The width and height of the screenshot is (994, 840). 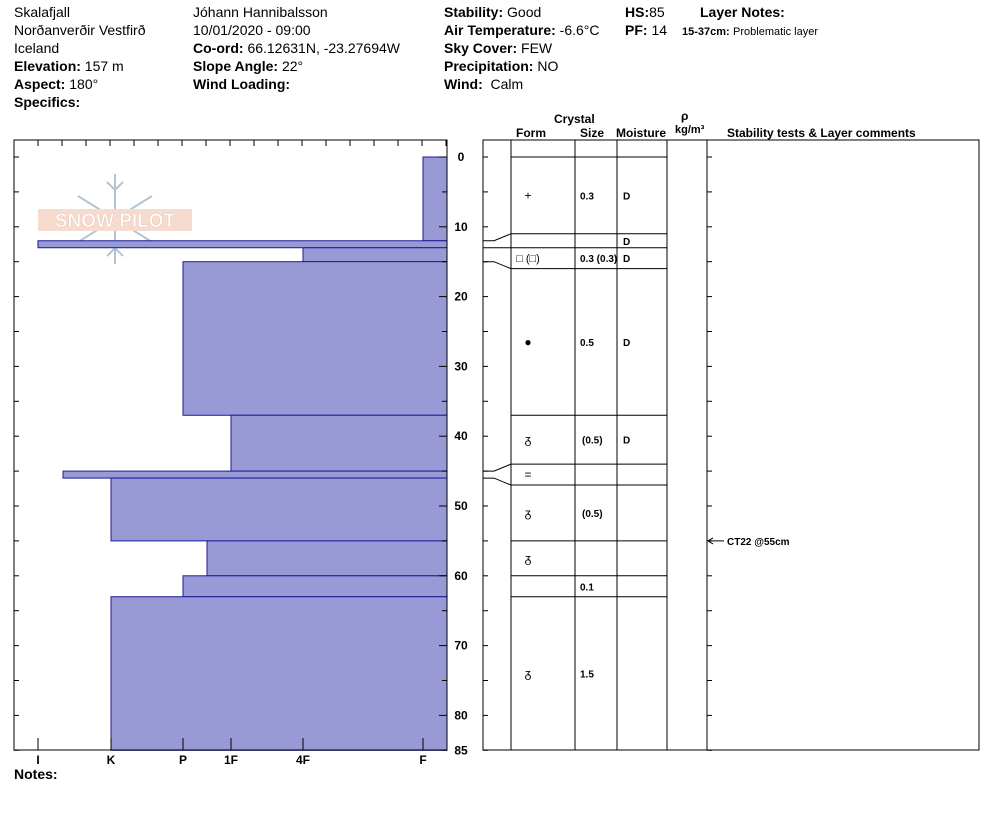 I want to click on form-header: Form, so click(x=531, y=133).